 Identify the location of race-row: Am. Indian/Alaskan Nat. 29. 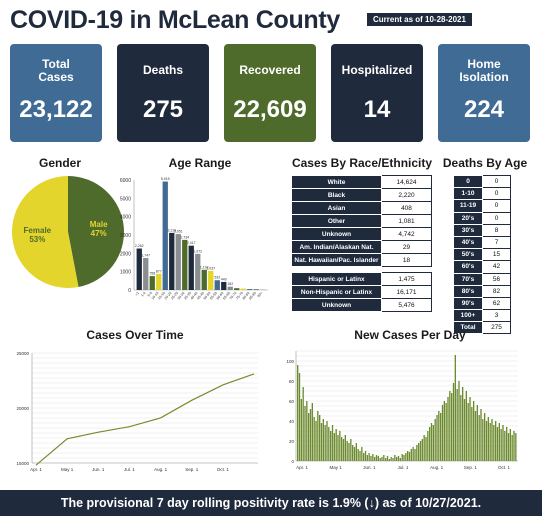
(361, 247).